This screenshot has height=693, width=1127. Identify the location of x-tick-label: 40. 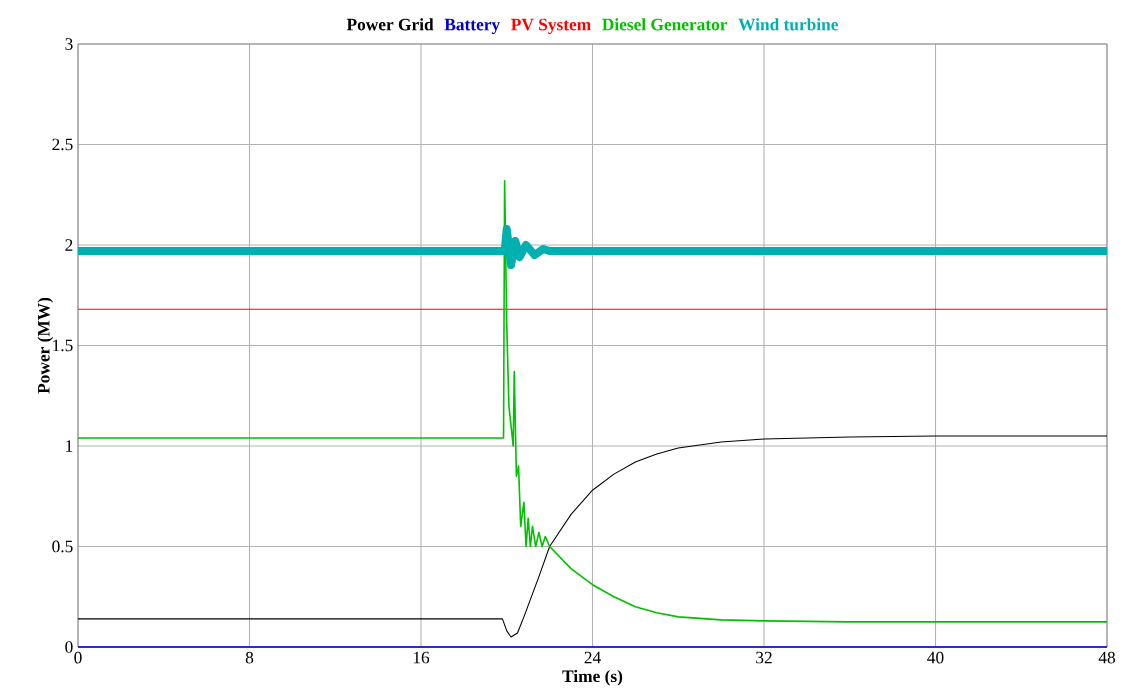
(935, 657).